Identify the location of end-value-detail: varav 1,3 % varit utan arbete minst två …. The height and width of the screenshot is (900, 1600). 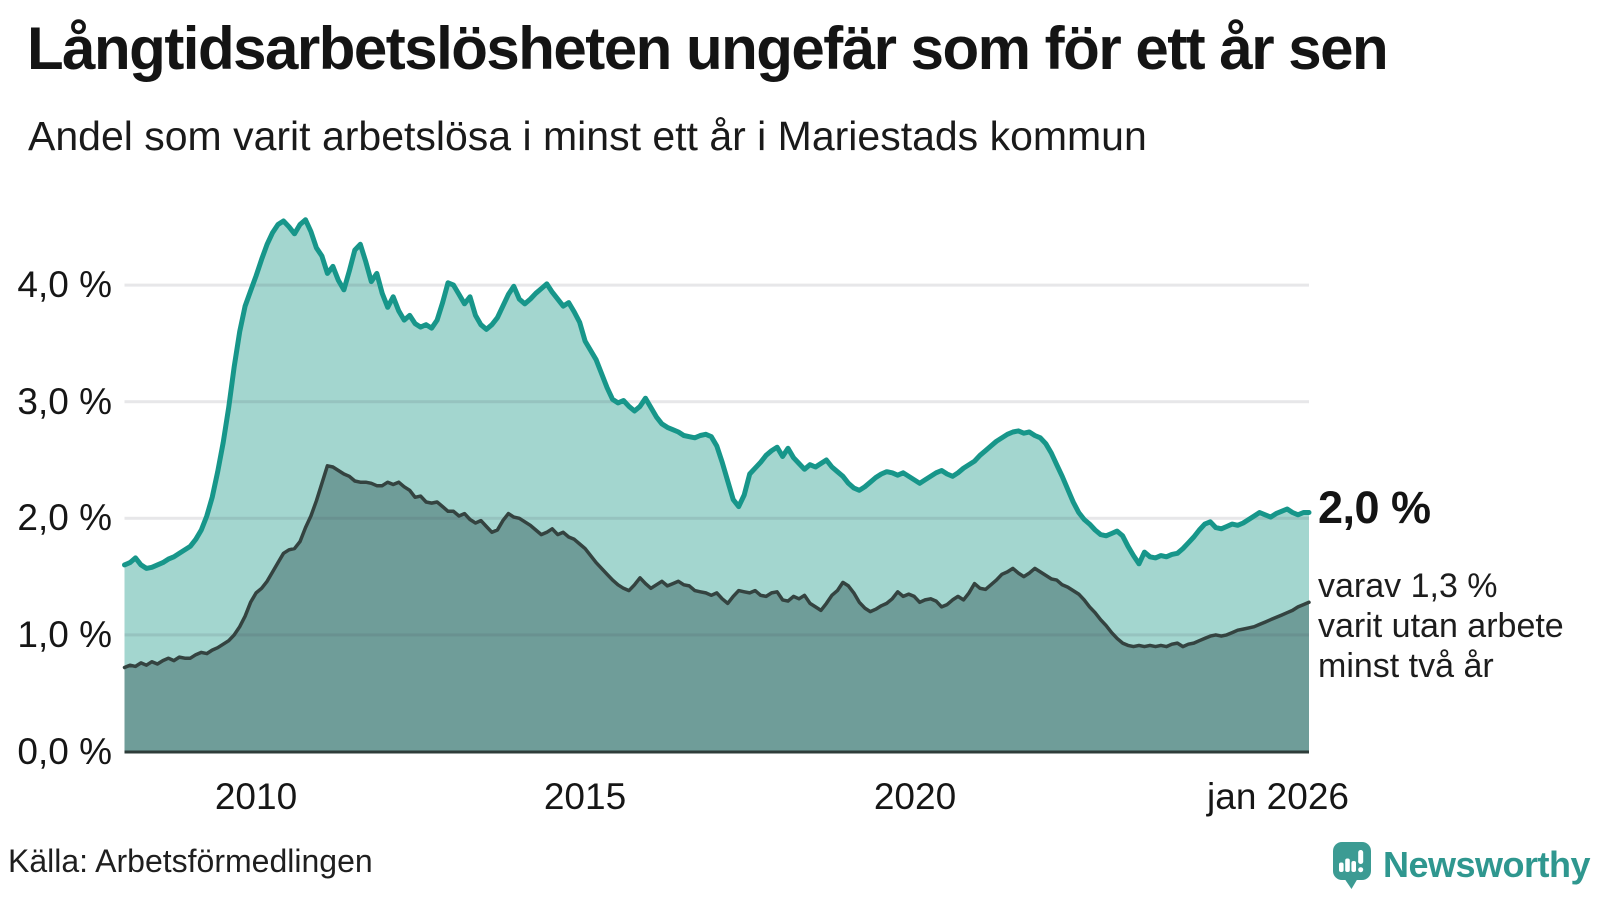
(1455, 626).